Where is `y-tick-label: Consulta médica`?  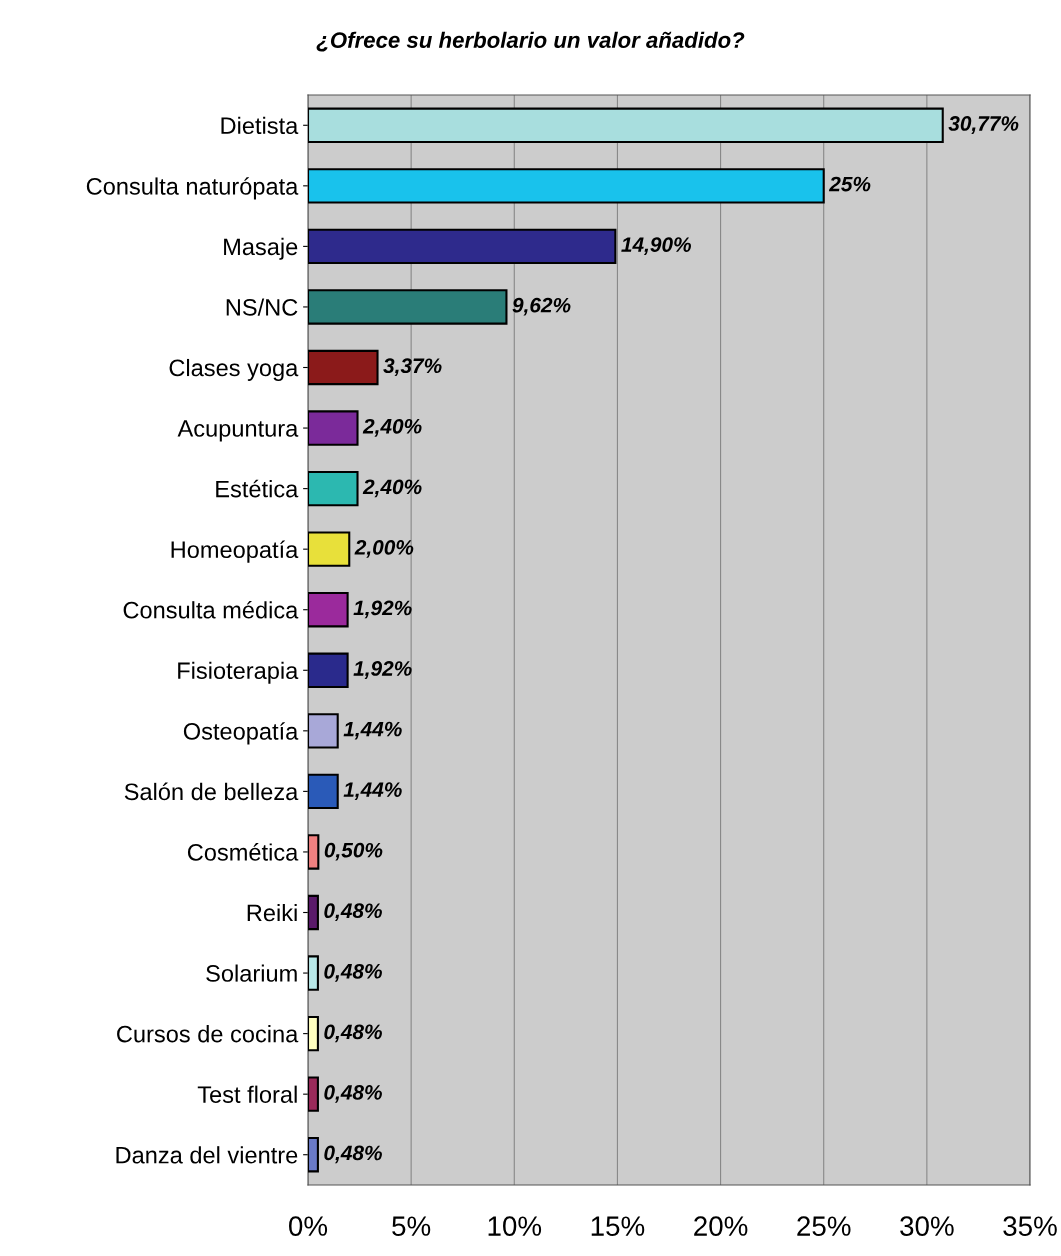 y-tick-label: Consulta médica is located at coordinates (211, 609).